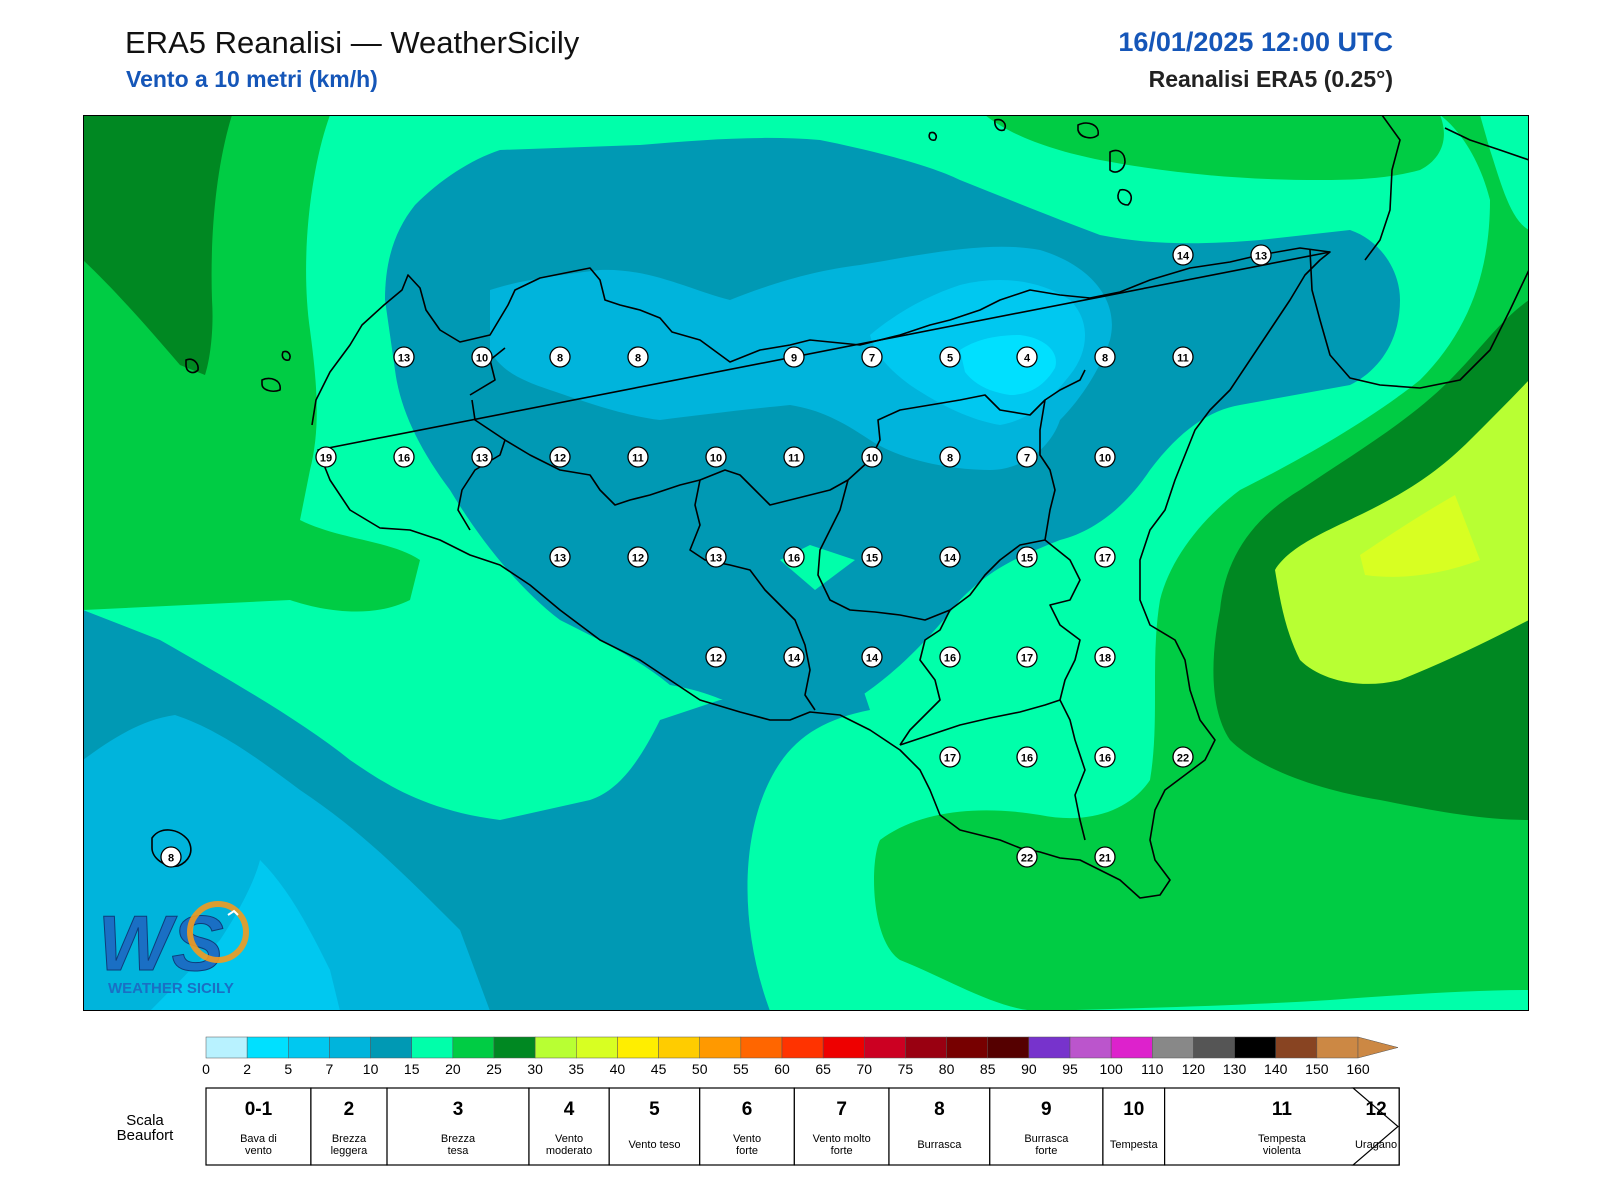  What do you see at coordinates (161, 943) in the screenshot?
I see `svg-text: WS` at bounding box center [161, 943].